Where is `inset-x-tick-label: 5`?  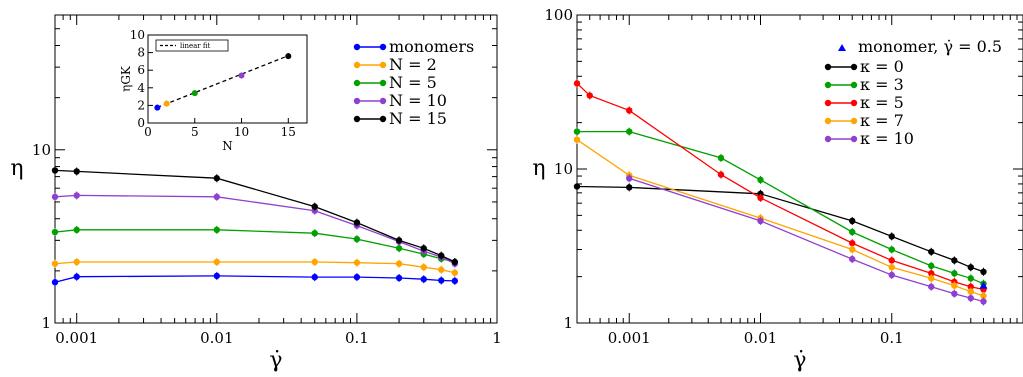
inset-x-tick-label: 5 is located at coordinates (195, 132).